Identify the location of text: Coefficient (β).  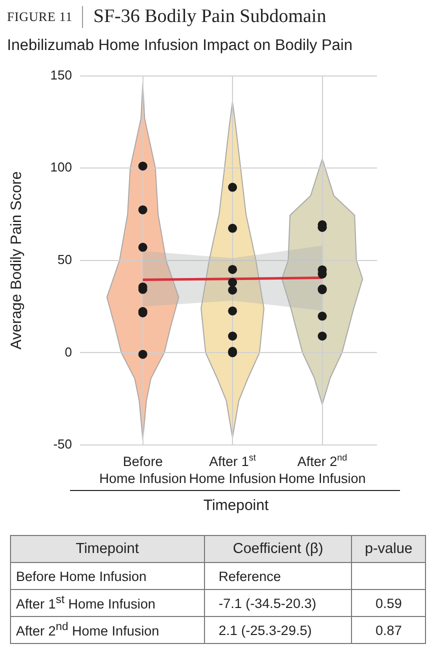
(278, 549).